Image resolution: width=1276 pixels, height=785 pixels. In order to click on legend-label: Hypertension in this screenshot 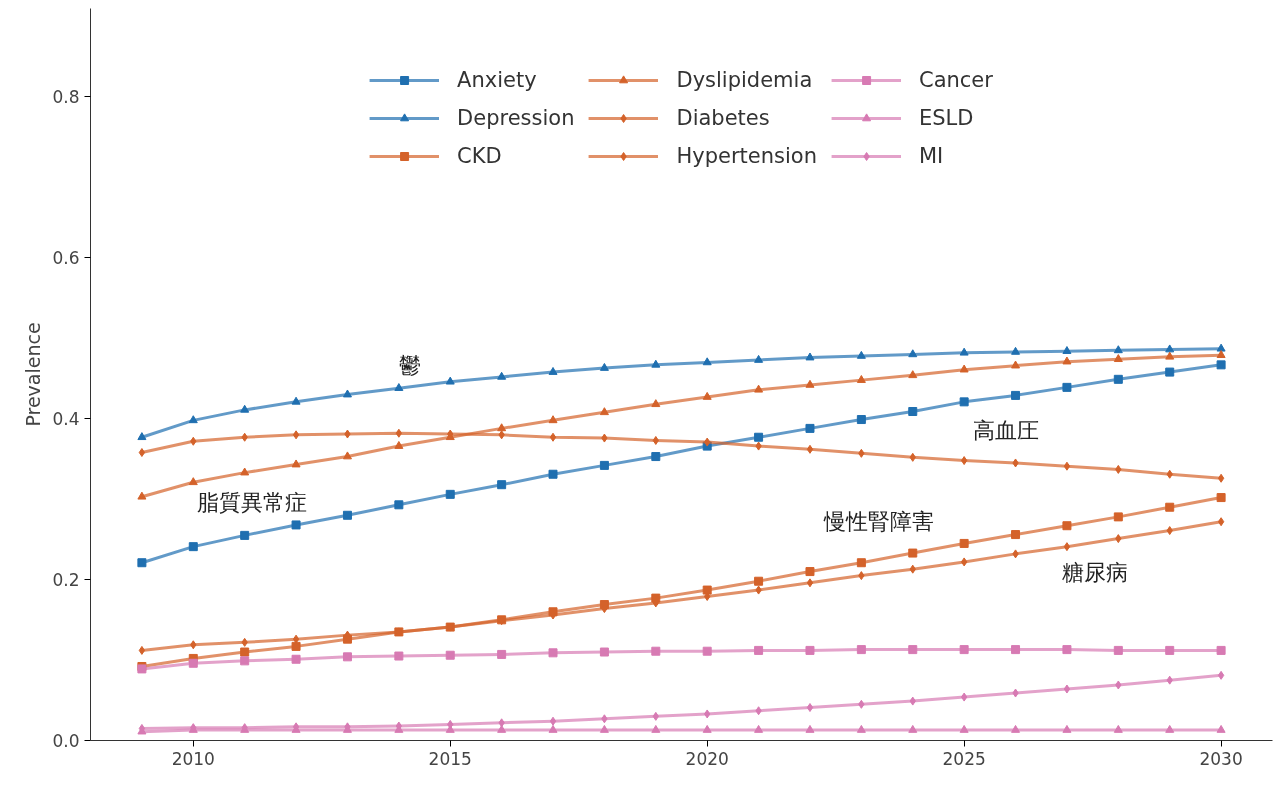, I will do `click(746, 156)`.